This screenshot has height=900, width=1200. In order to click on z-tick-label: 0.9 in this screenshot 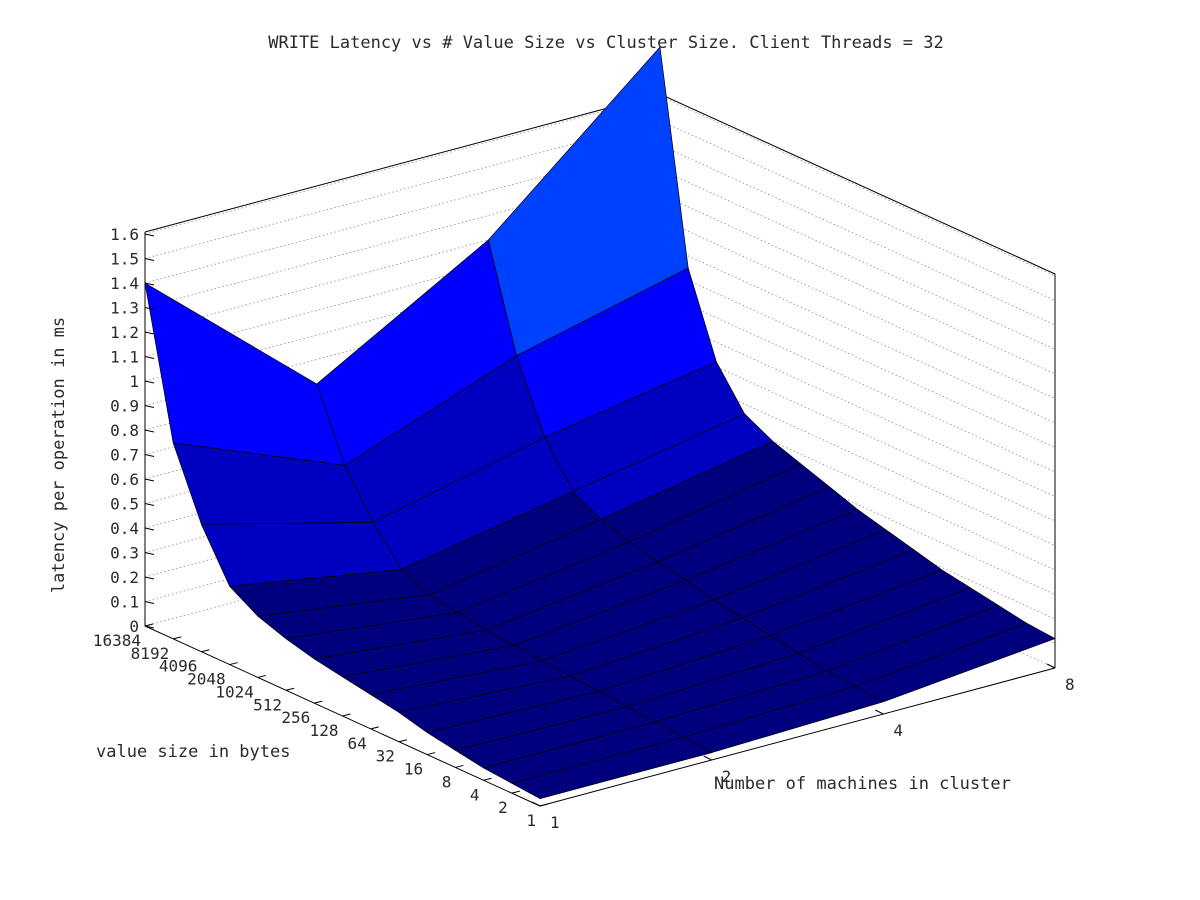, I will do `click(124, 406)`.